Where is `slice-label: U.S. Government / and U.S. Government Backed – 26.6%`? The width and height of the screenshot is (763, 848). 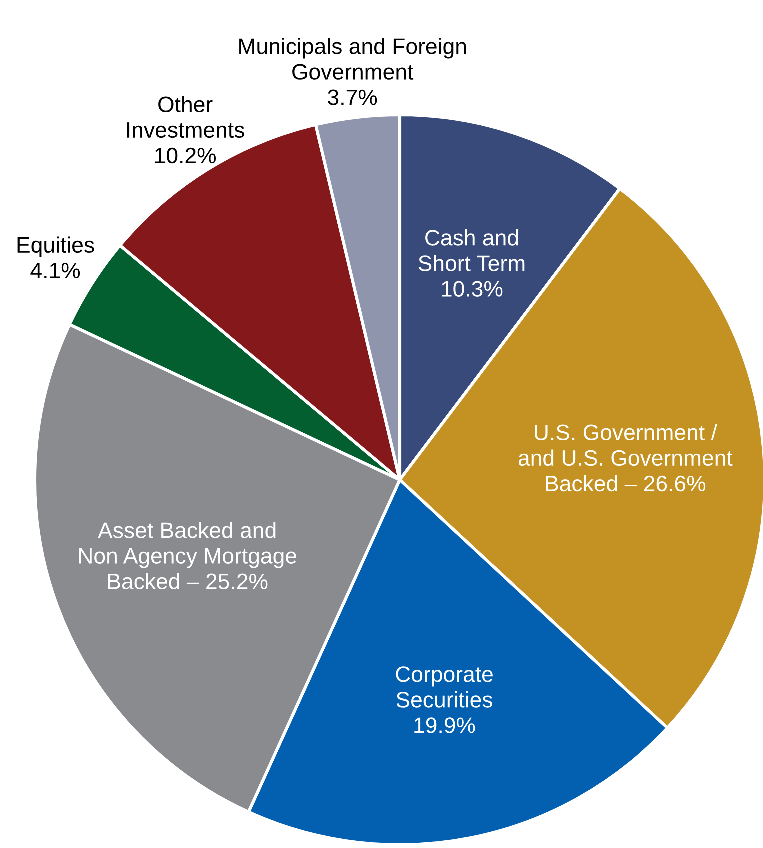 slice-label: U.S. Government / and U.S. Government Backed – 26.6% is located at coordinates (625, 458).